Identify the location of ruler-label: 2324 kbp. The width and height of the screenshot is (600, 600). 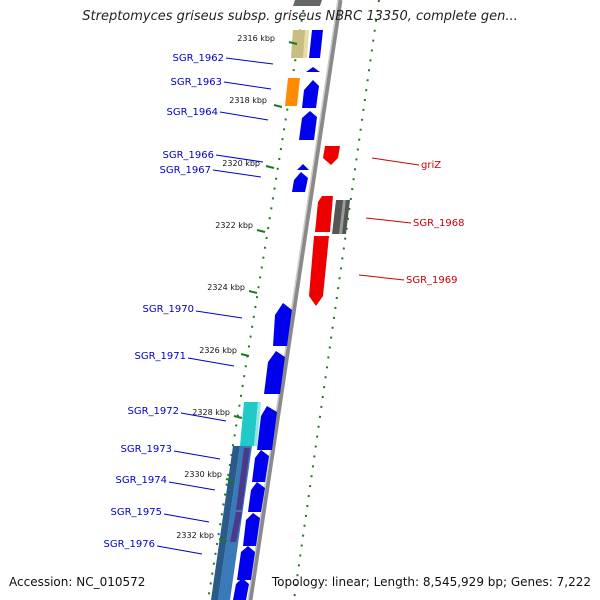
(226, 287).